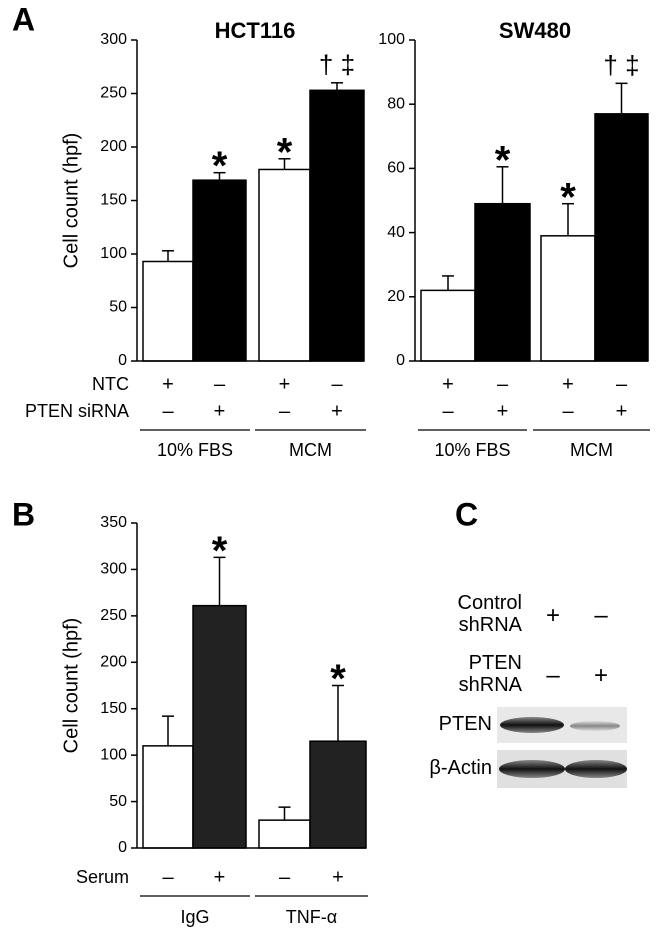 The width and height of the screenshot is (660, 930). I want to click on y-tick-label: 350, so click(113, 522).